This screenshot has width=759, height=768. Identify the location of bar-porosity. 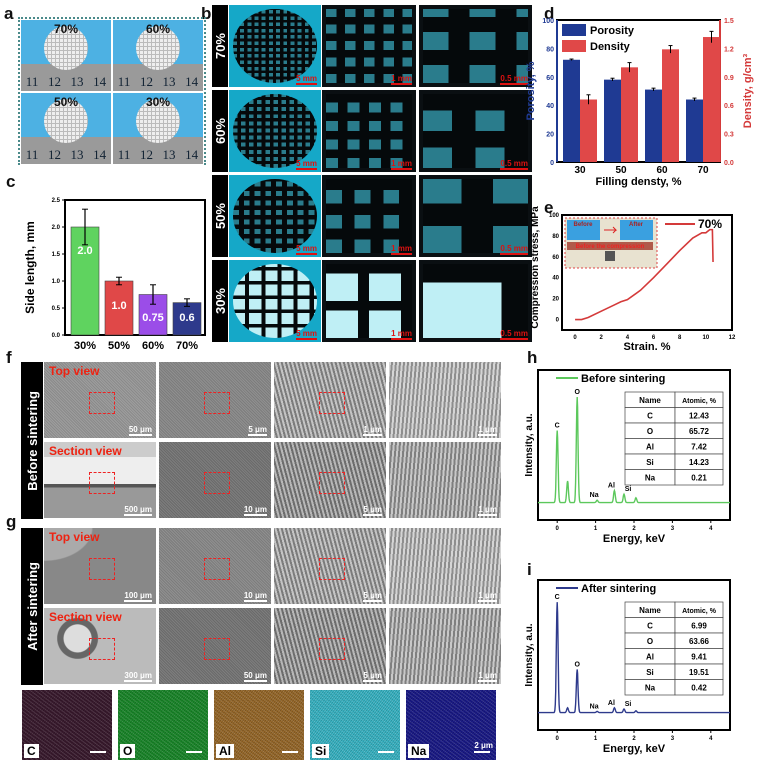
(571, 111).